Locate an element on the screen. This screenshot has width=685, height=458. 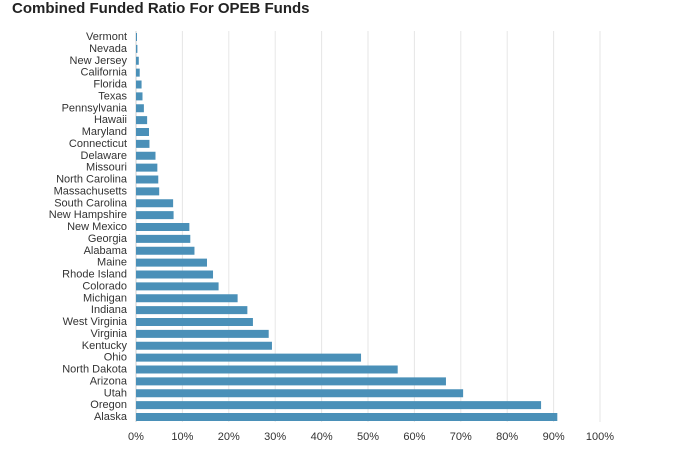
category-label: Michigan is located at coordinates (105, 298).